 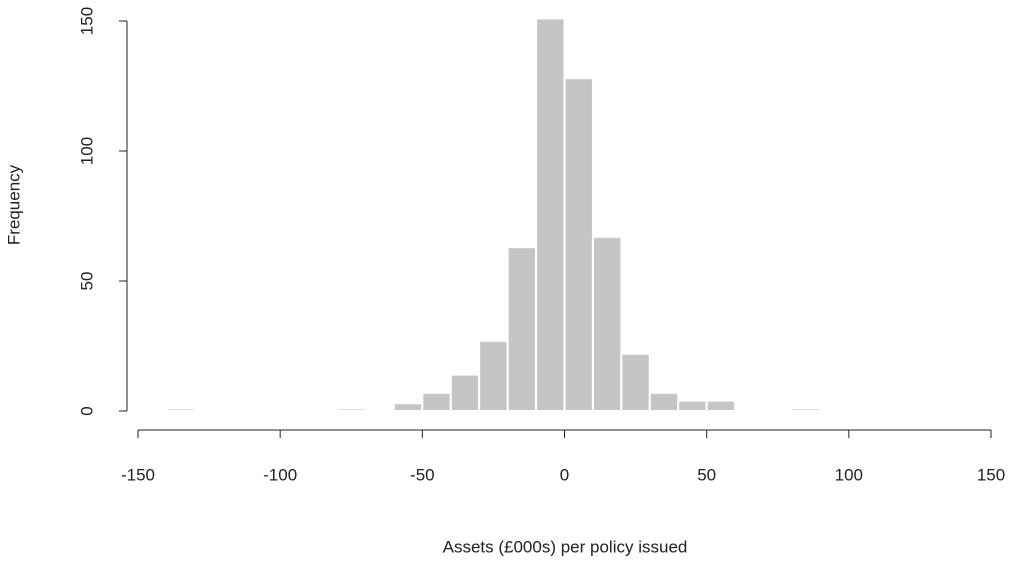 What do you see at coordinates (86, 410) in the screenshot?
I see `y-tick-label: 0` at bounding box center [86, 410].